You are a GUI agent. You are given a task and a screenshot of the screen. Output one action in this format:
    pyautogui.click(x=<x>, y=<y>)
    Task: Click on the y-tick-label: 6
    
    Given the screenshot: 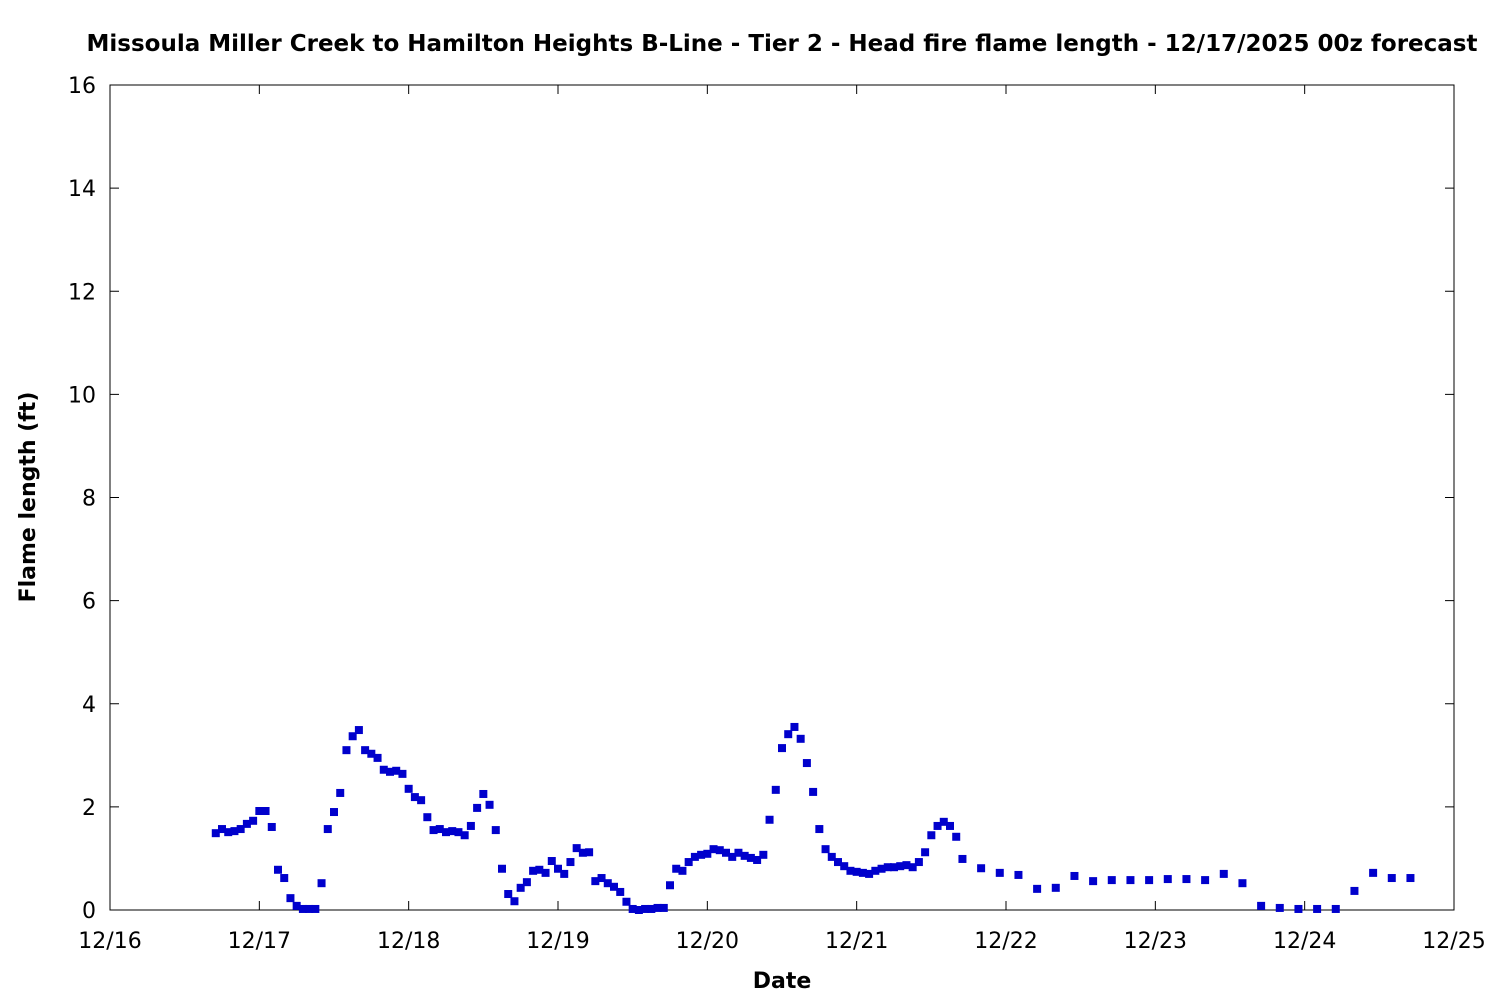 What is the action you would take?
    pyautogui.click(x=89, y=602)
    